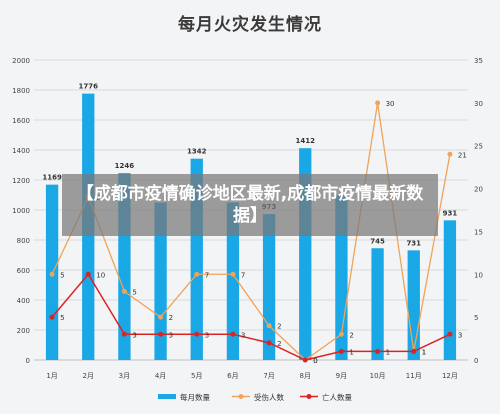  I want to click on y-right-tick-label: 0, so click(476, 361).